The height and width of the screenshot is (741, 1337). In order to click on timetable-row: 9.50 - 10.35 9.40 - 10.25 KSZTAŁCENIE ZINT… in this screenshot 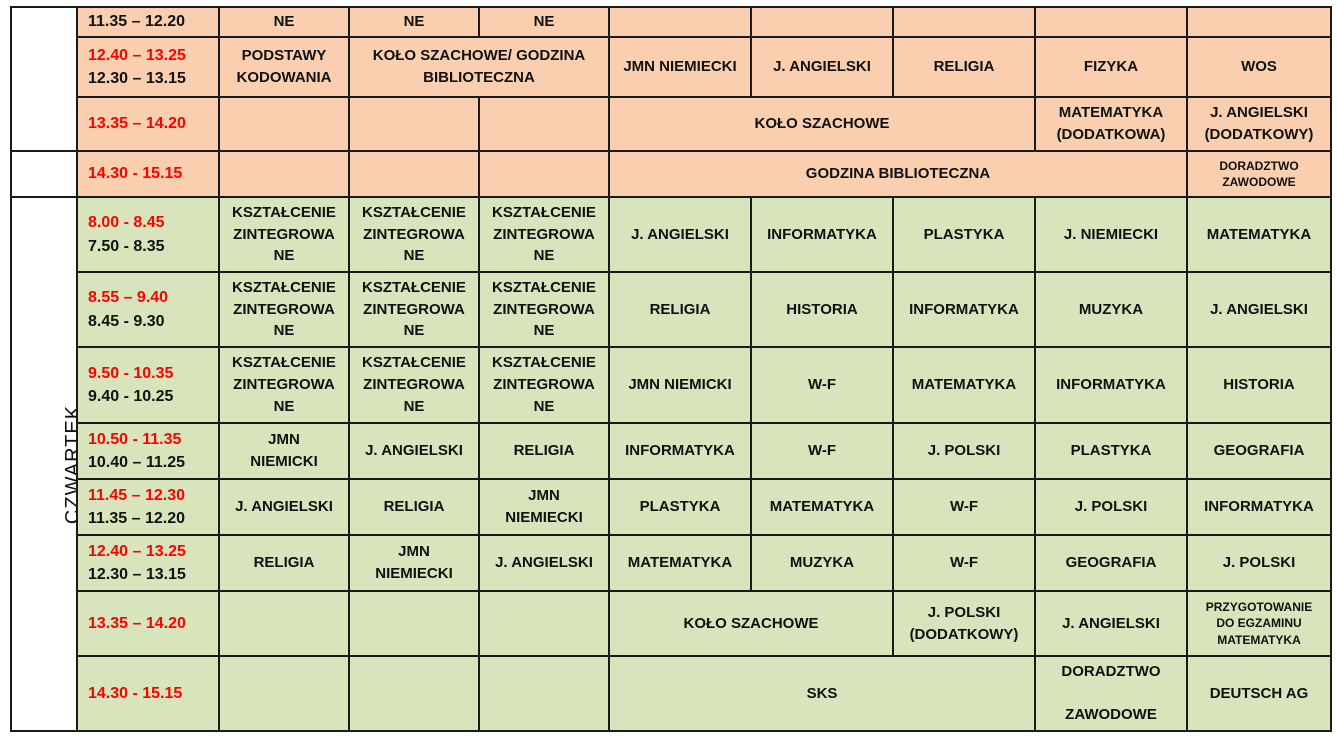, I will do `click(671, 385)`.